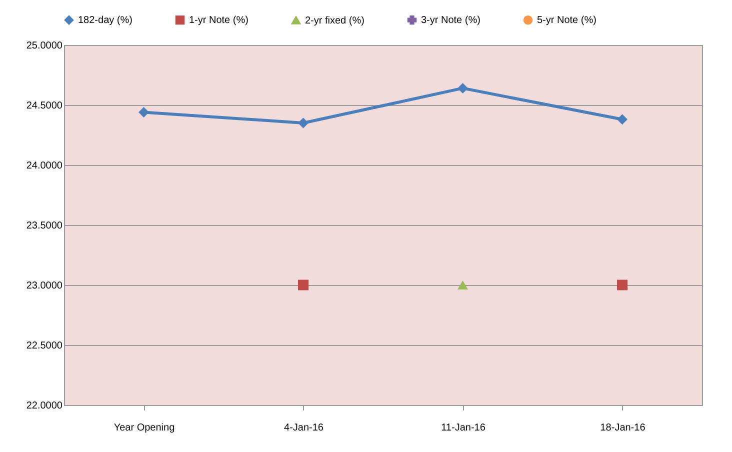 Image resolution: width=732 pixels, height=452 pixels. Describe the element at coordinates (463, 428) in the screenshot. I see `x-tick-label: 11-Jan-16` at that location.